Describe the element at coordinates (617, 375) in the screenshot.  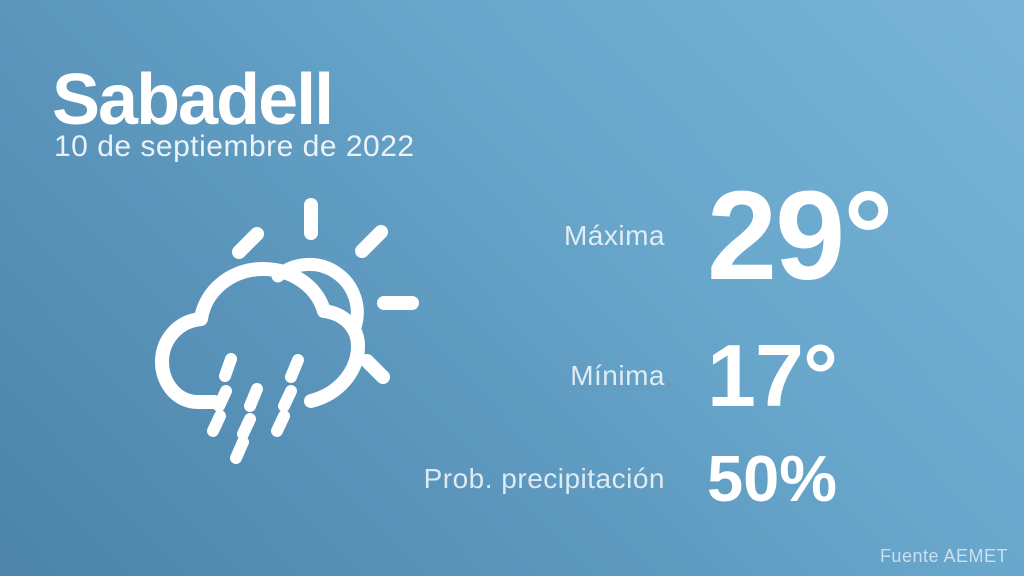
I see `minima-label: Mínima` at that location.